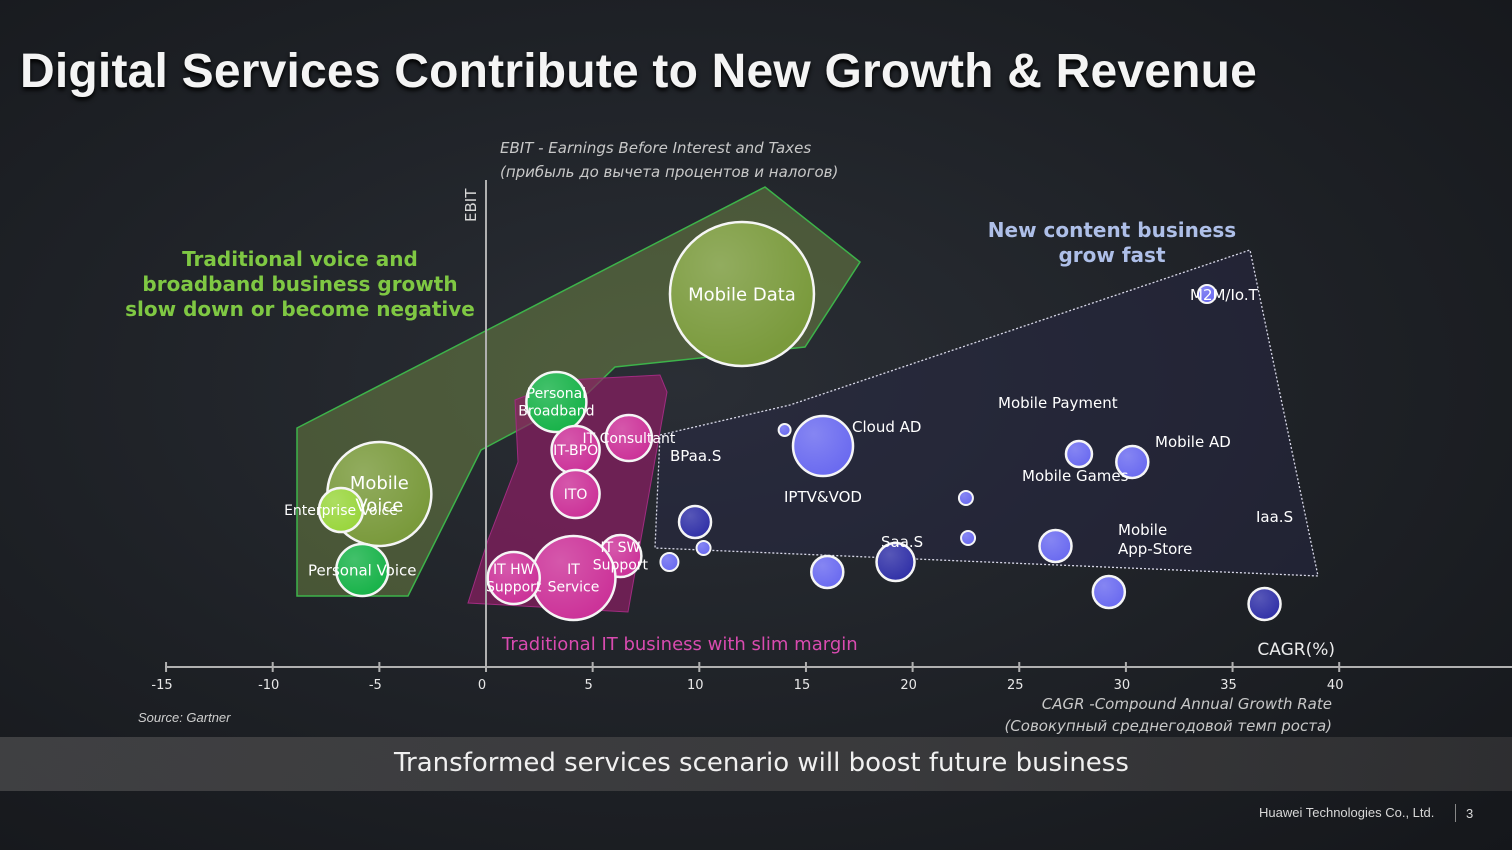 Image resolution: width=1512 pixels, height=850 pixels. I want to click on x-axis-title: CAGR(%), so click(1296, 650).